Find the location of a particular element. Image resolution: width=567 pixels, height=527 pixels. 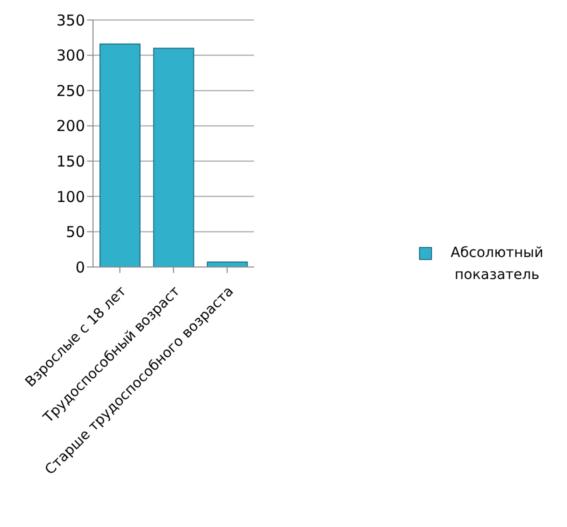

y-tick-label: 150 is located at coordinates (70, 161).